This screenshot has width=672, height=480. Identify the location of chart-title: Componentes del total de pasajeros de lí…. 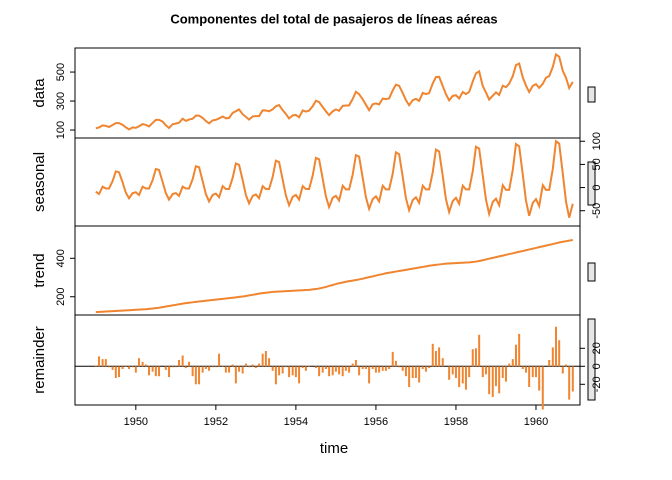
(333, 18).